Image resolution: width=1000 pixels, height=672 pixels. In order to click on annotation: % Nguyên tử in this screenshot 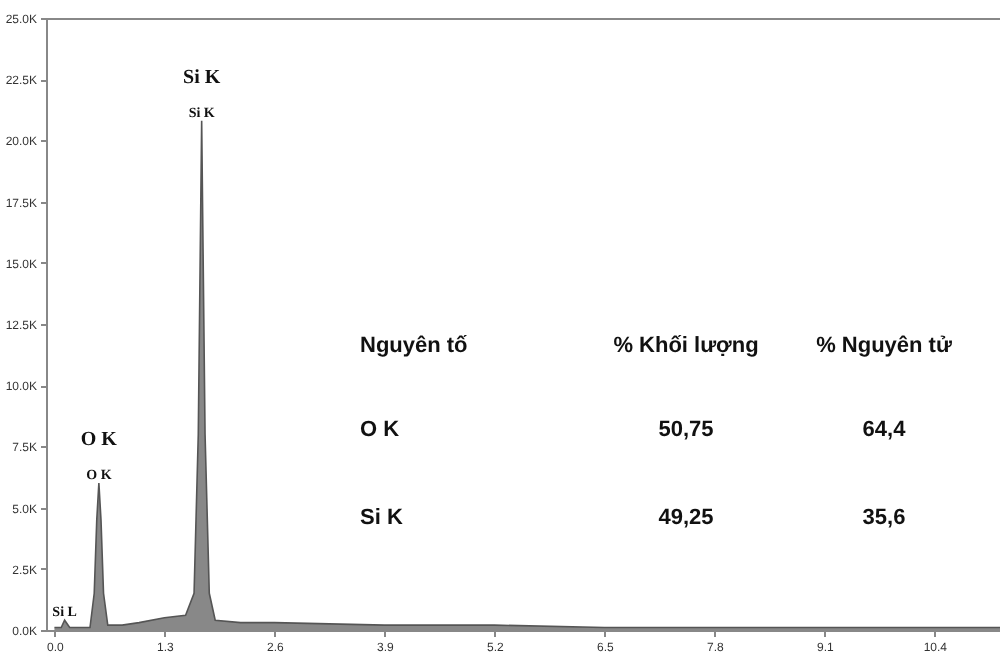, I will do `click(884, 346)`.